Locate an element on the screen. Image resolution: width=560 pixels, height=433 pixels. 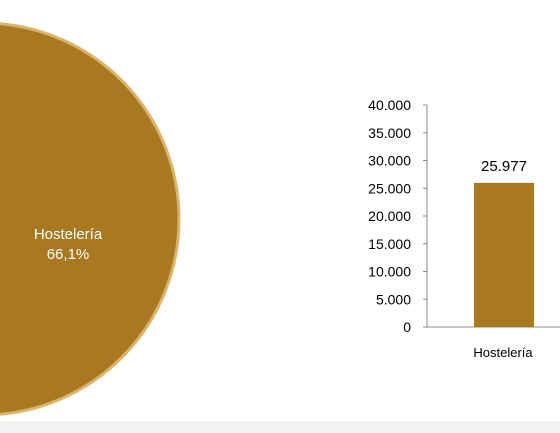
y-tick-label: 30.000 is located at coordinates (389, 161).